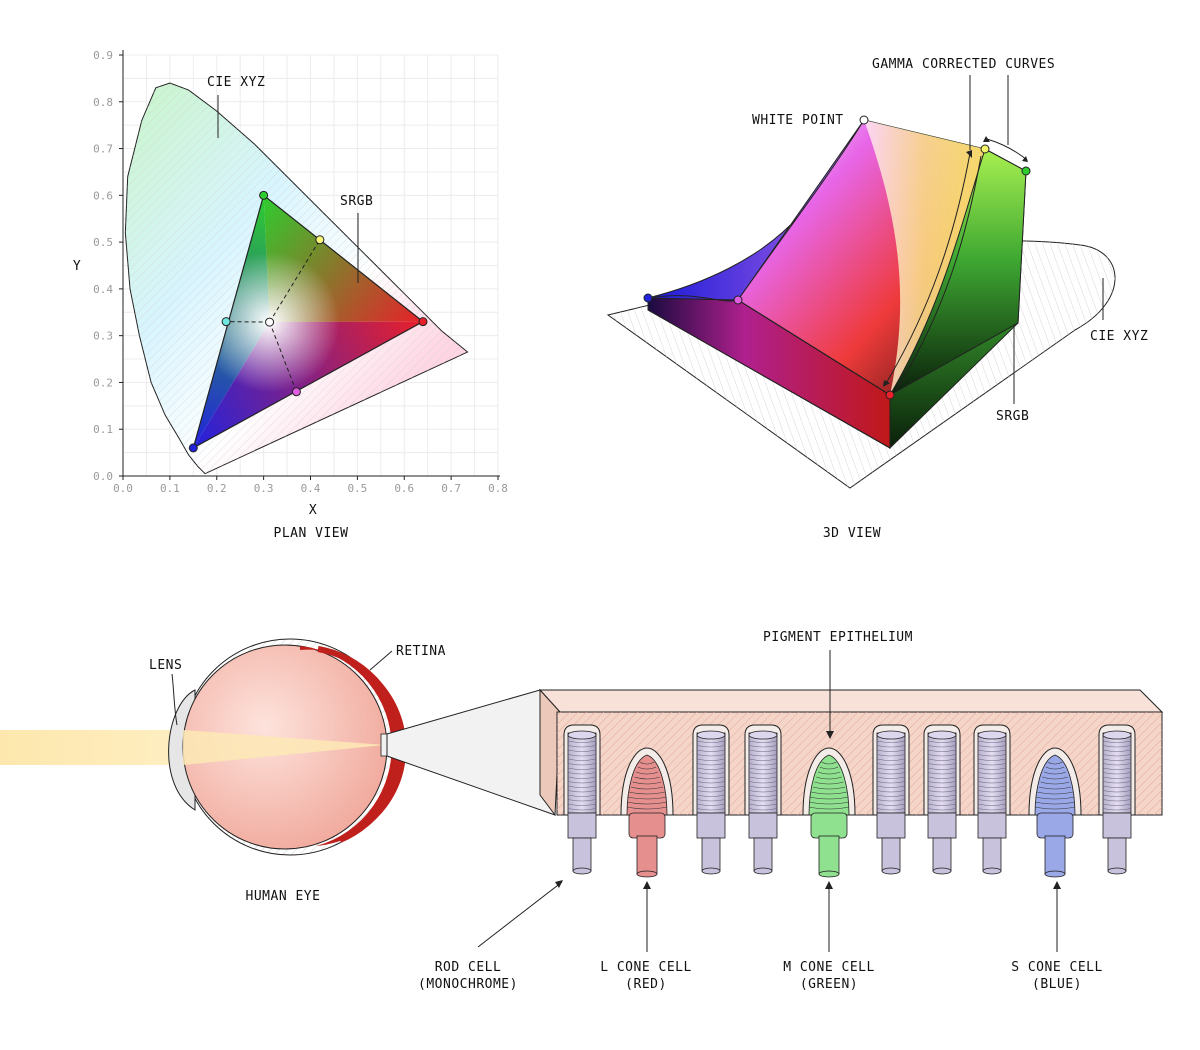  Describe the element at coordinates (963, 64) in the screenshot. I see `gamma-corrected-curves-label: GAMMA CORRECTED CURVES` at that location.